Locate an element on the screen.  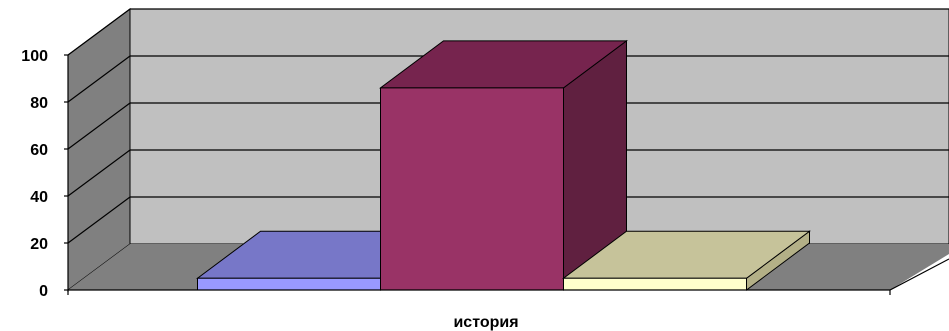
y-axis-tick-labels: 0 20 40 60 80 100 is located at coordinates (34, 174).